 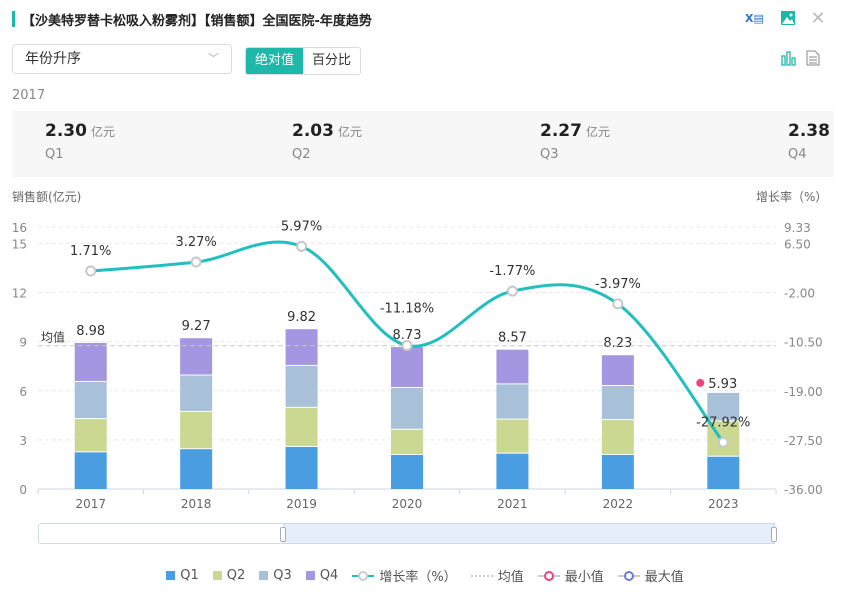 What do you see at coordinates (799, 294) in the screenshot?
I see `y2-tick-label: -2.00` at bounding box center [799, 294].